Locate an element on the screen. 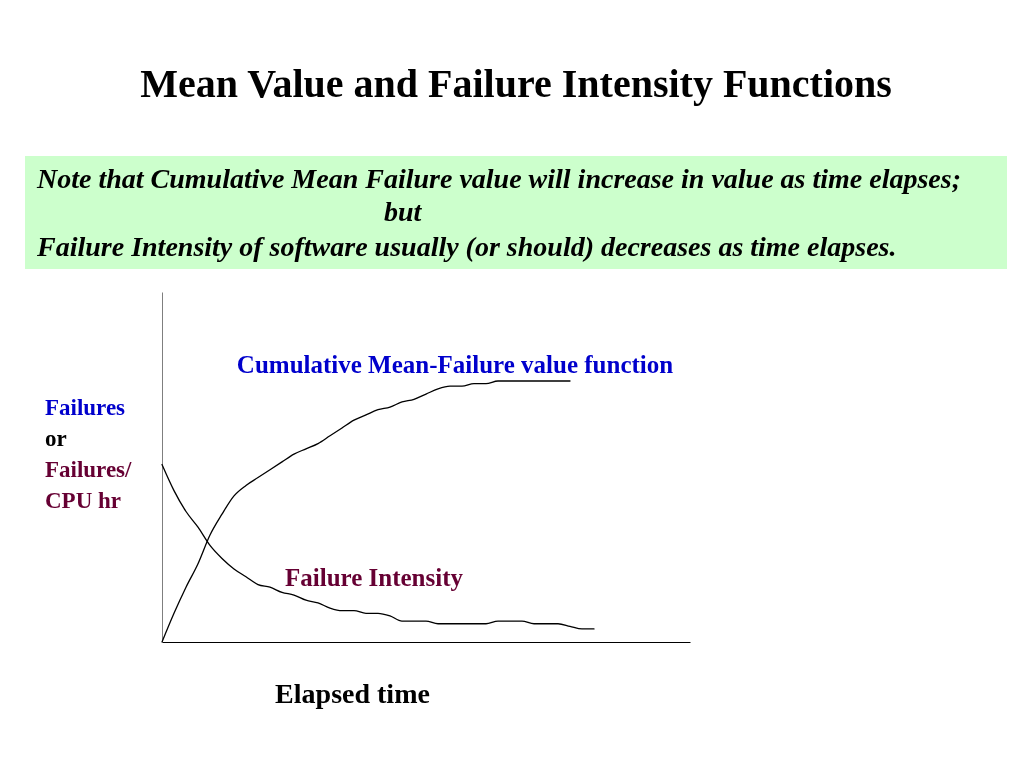 This screenshot has width=1024, height=768. series-label: Cumulative Mean-Failure value function is located at coordinates (455, 365).